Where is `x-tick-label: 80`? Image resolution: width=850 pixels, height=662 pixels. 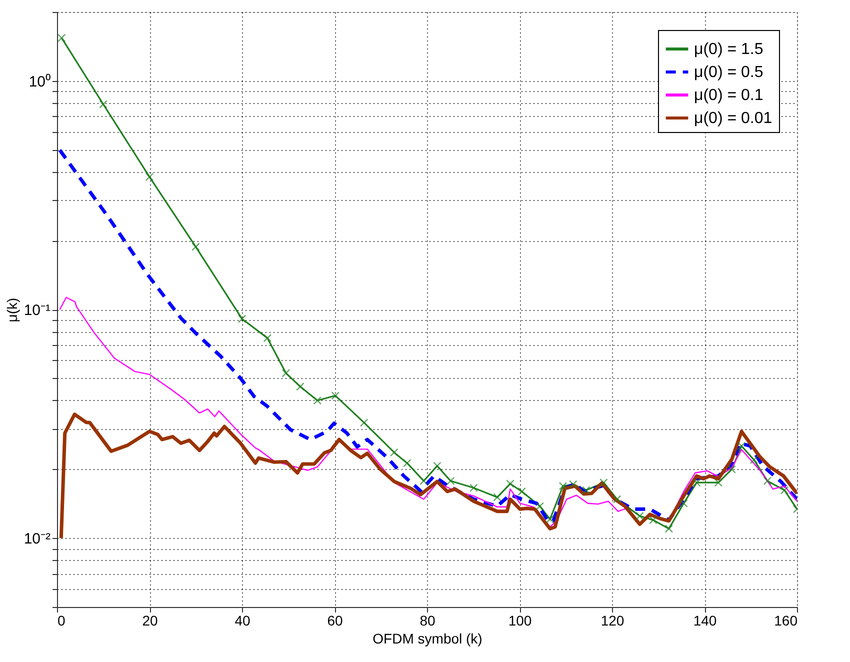 x-tick-label: 80 is located at coordinates (428, 620).